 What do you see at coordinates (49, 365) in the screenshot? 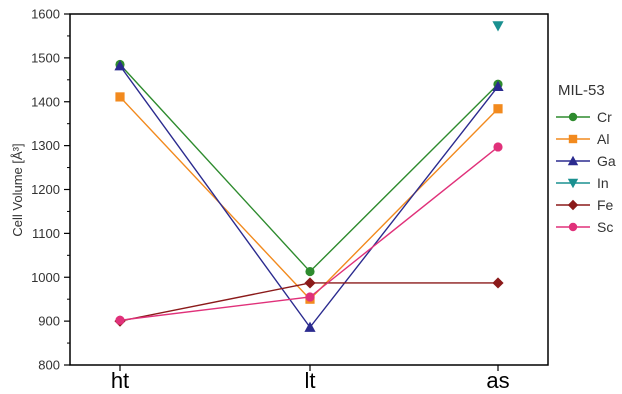
I see `y-tick-label: 800` at bounding box center [49, 365].